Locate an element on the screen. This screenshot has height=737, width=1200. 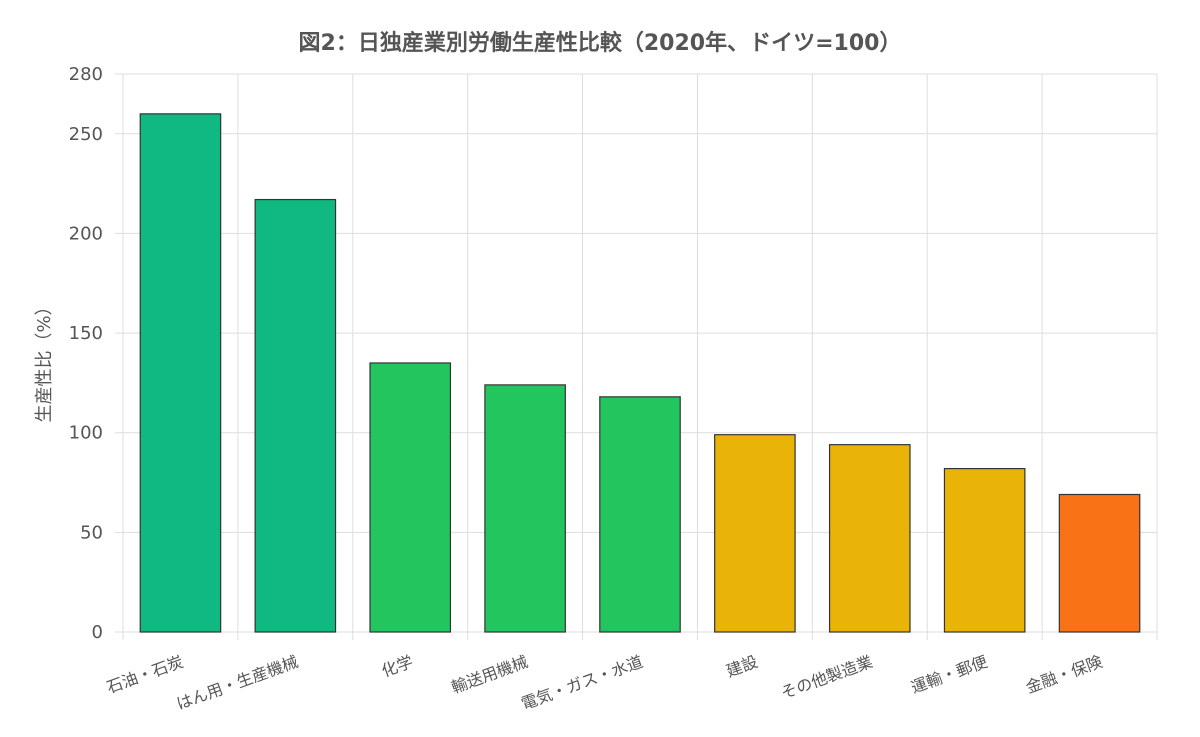
y-tick-label-3: 150 is located at coordinates (86, 333).